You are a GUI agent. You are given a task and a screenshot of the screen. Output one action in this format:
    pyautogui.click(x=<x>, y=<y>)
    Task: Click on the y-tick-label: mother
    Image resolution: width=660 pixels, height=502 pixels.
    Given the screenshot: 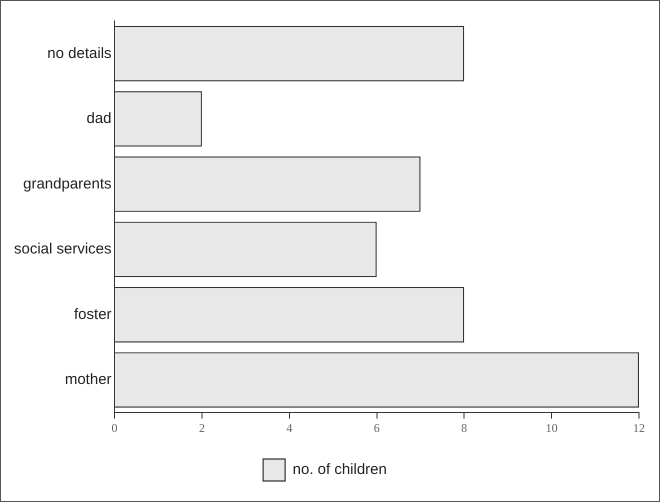 What is the action you would take?
    pyautogui.click(x=88, y=379)
    